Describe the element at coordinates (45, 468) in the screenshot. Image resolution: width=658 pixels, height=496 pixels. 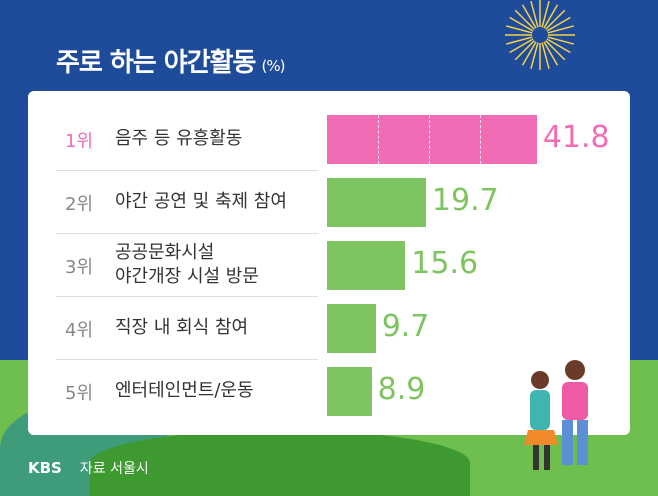
I see `kbs-logo: KBS` at that location.